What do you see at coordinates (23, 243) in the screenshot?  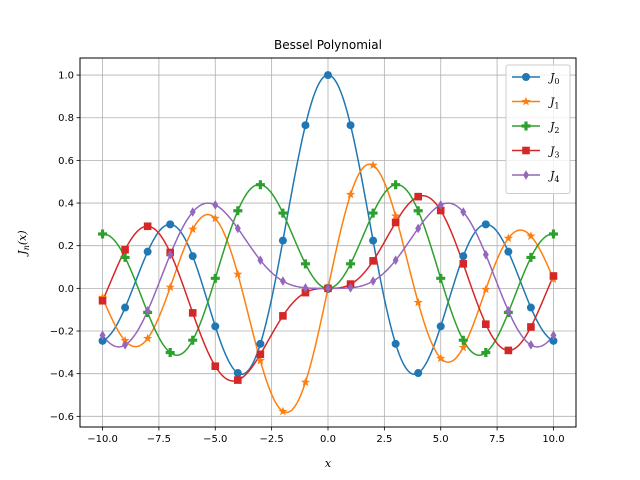 I see `y-axis-label: Jn(x)` at bounding box center [23, 243].